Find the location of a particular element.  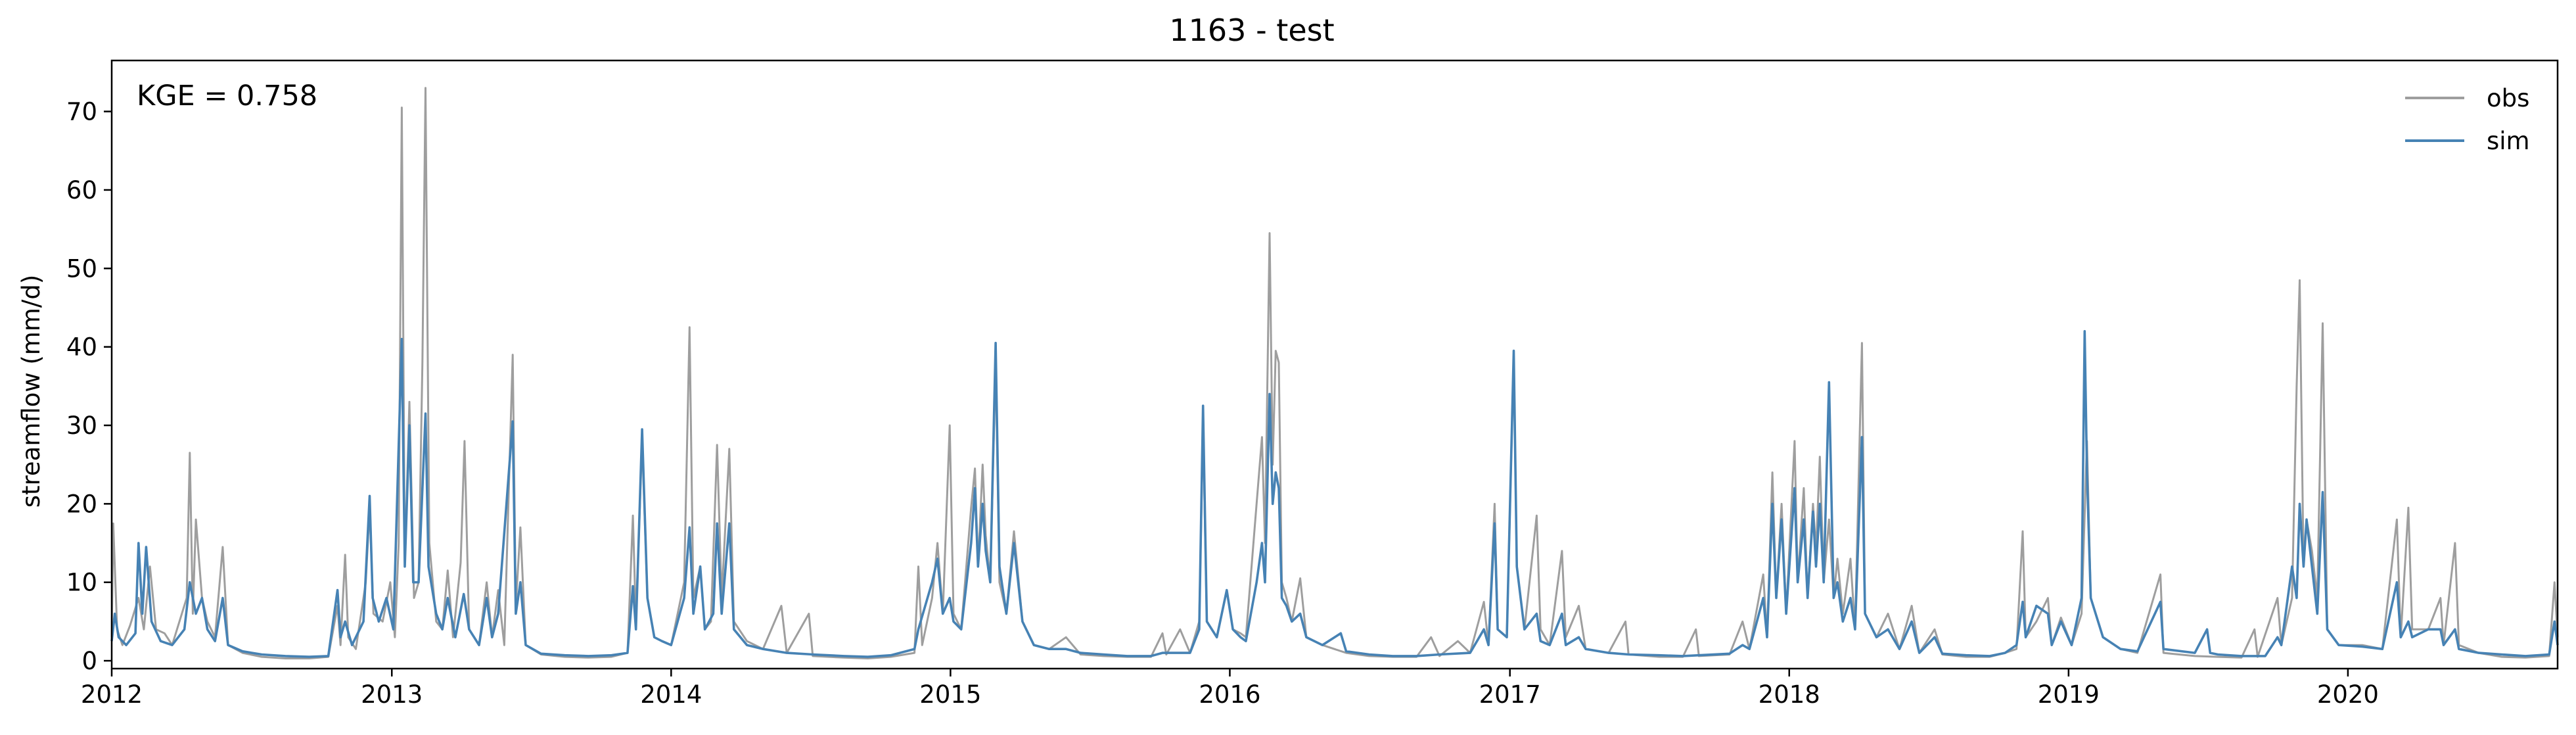

x-tick-label-2017: 2017 is located at coordinates (1510, 694).